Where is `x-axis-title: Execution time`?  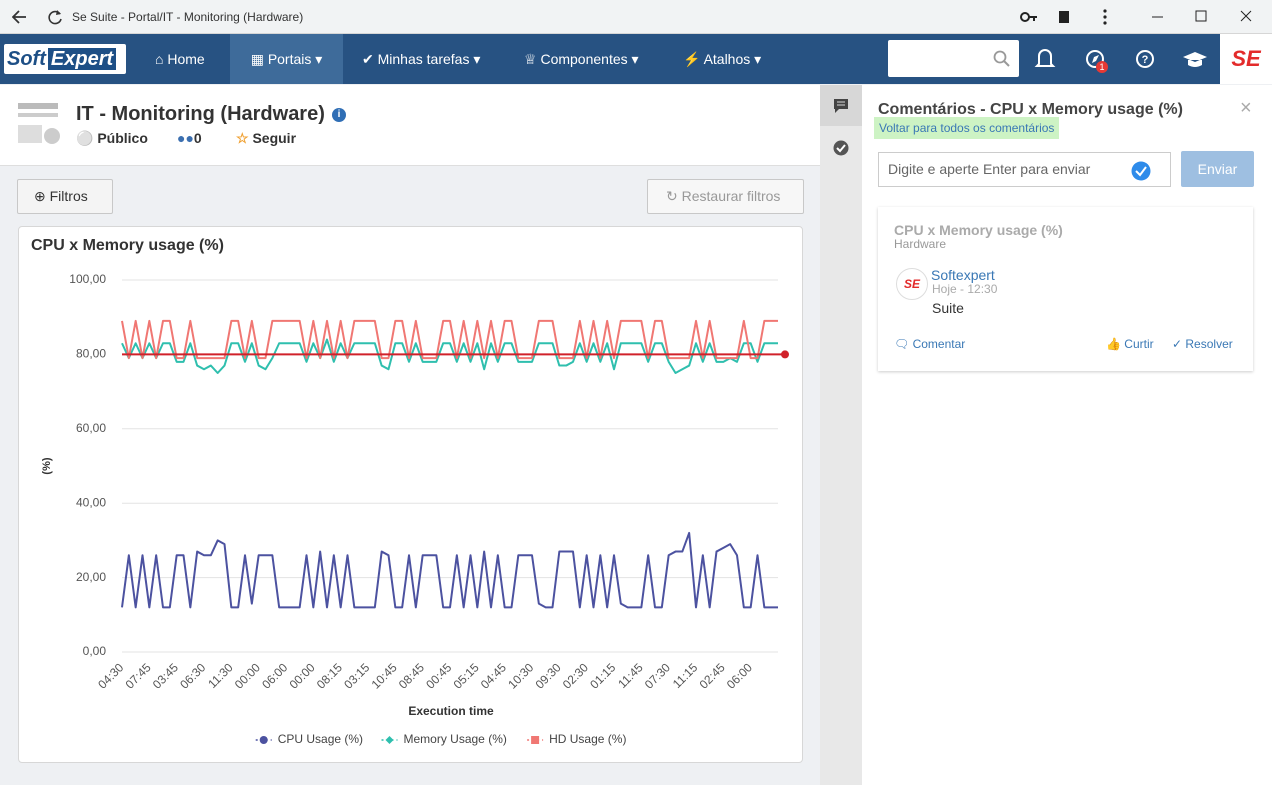
x-axis-title: Execution time is located at coordinates (451, 711).